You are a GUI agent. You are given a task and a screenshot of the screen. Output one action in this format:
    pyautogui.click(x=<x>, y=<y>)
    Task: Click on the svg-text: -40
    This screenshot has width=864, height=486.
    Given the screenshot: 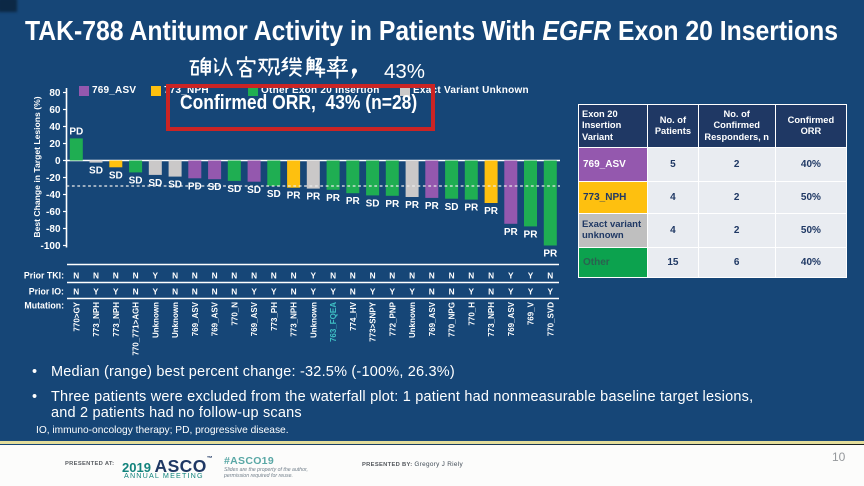 What is the action you would take?
    pyautogui.click(x=53, y=195)
    